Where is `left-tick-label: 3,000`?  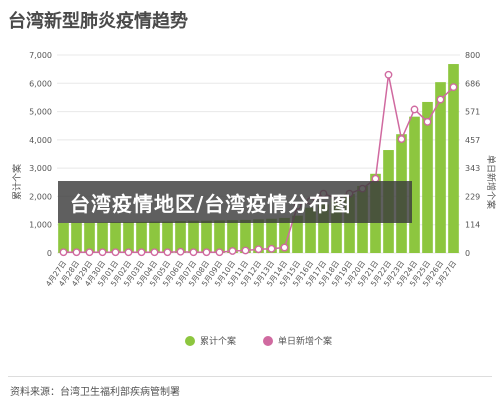 left-tick-label: 3,000 is located at coordinates (40, 168).